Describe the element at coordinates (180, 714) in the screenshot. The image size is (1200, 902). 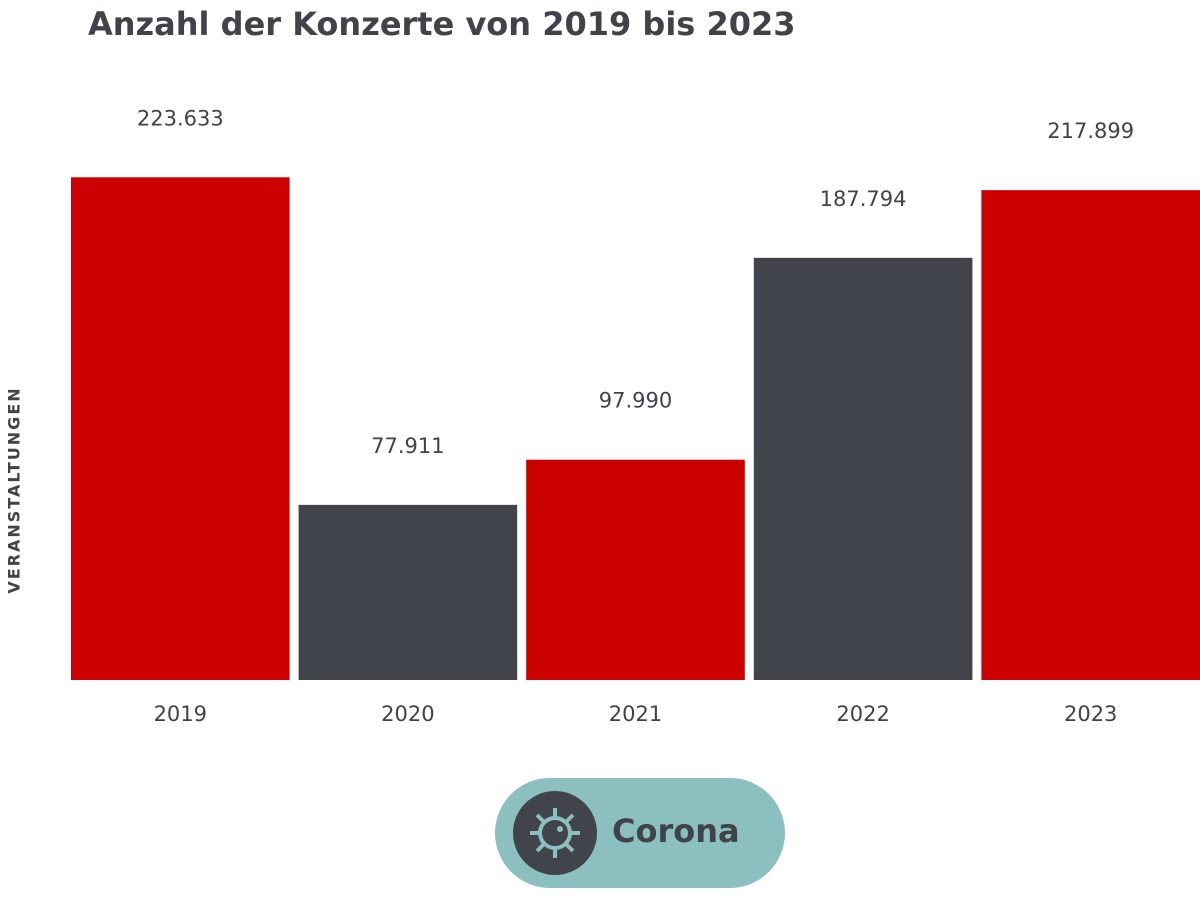
I see `x-tick-label: 2019` at that location.